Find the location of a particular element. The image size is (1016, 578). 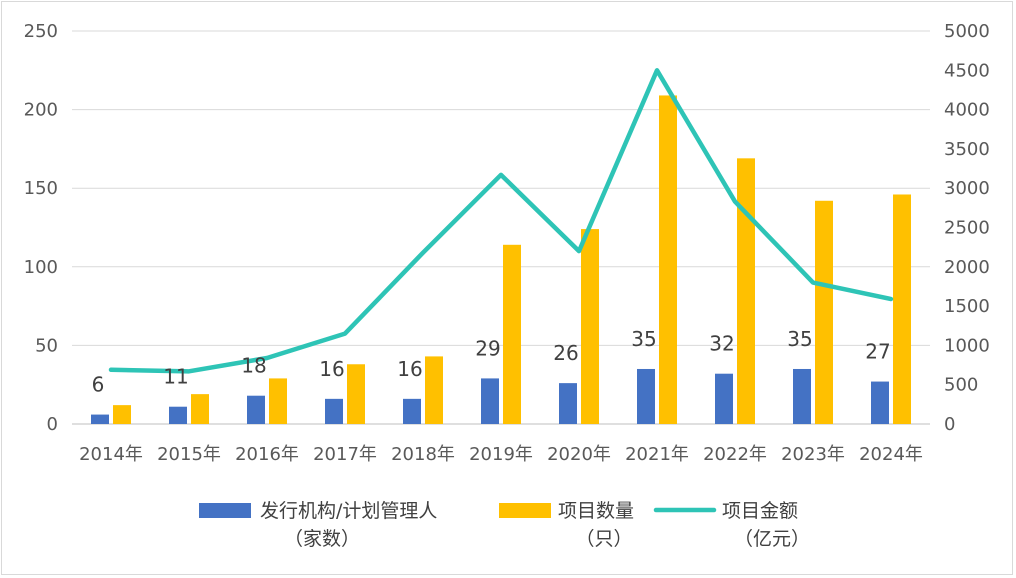

right-tick-label: 1500 is located at coordinates (967, 306).